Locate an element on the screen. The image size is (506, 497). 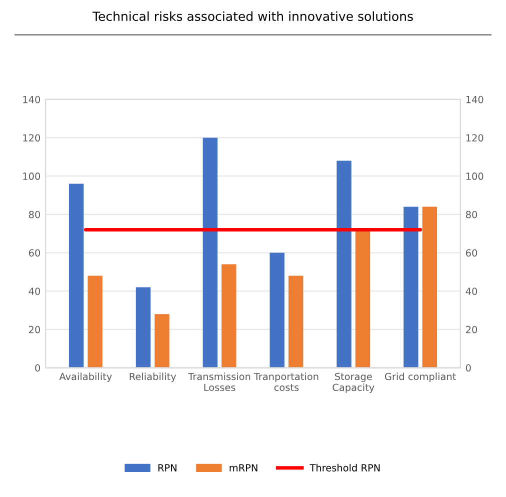
x-tick-label: Storage Capacity is located at coordinates (353, 382).